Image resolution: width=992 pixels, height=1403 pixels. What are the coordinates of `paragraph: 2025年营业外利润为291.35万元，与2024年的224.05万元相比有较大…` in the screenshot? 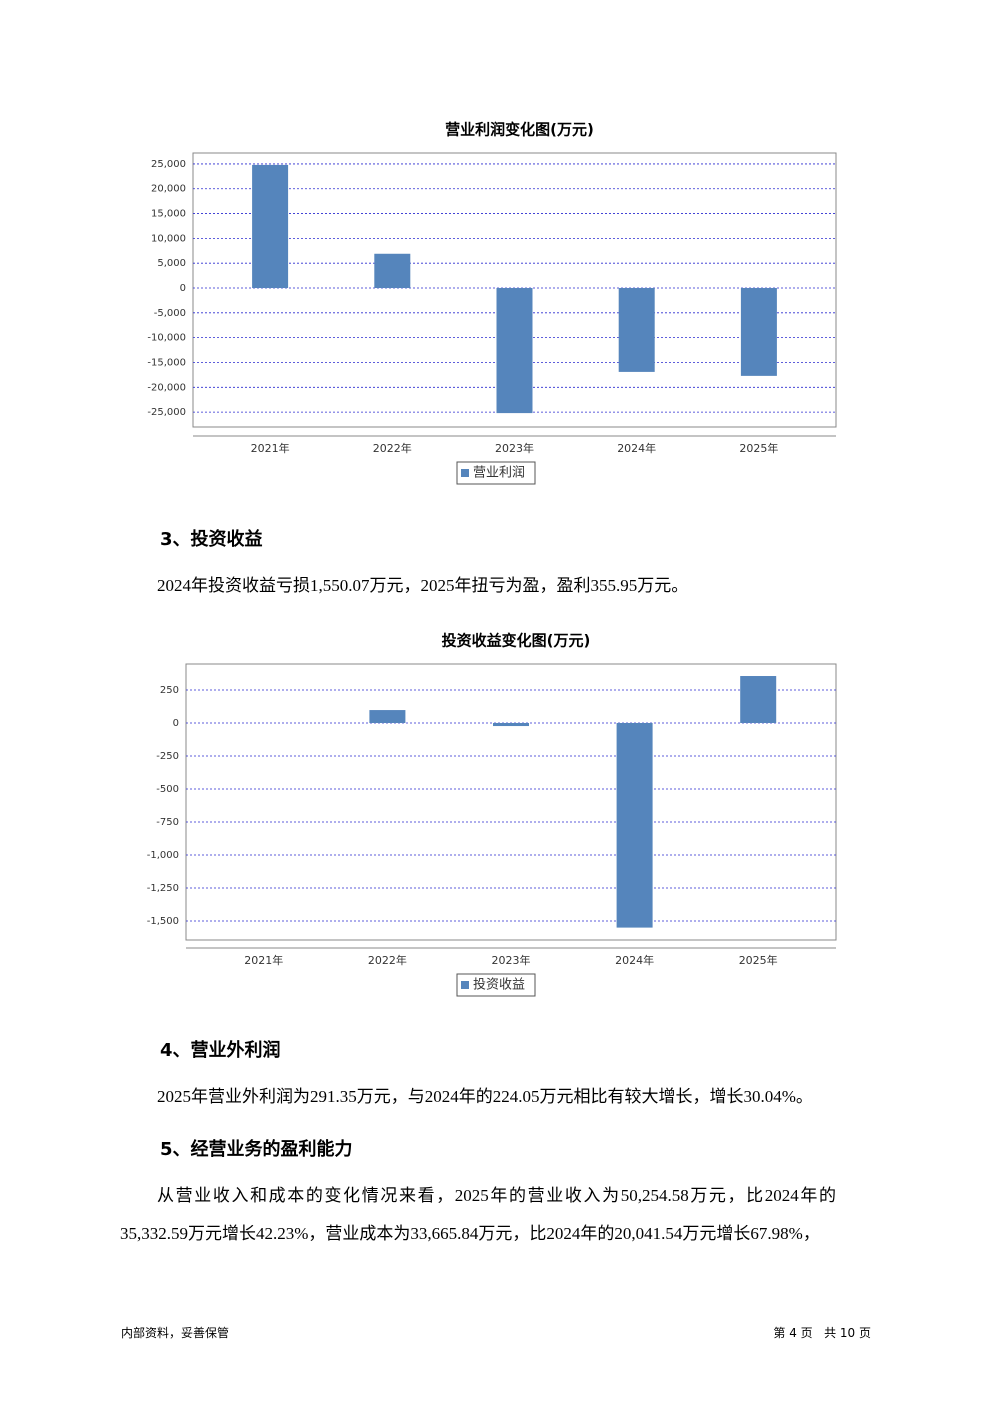 It's located at (485, 1096).